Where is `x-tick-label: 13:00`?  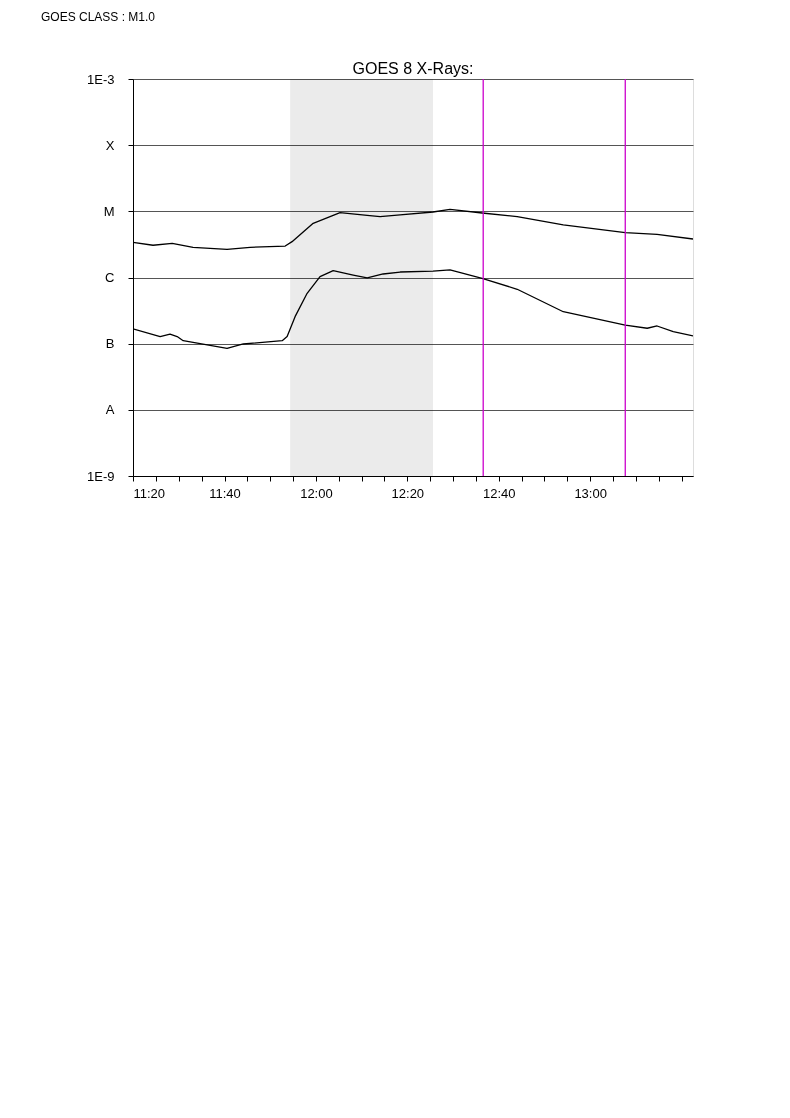
x-tick-label: 13:00 is located at coordinates (590, 493).